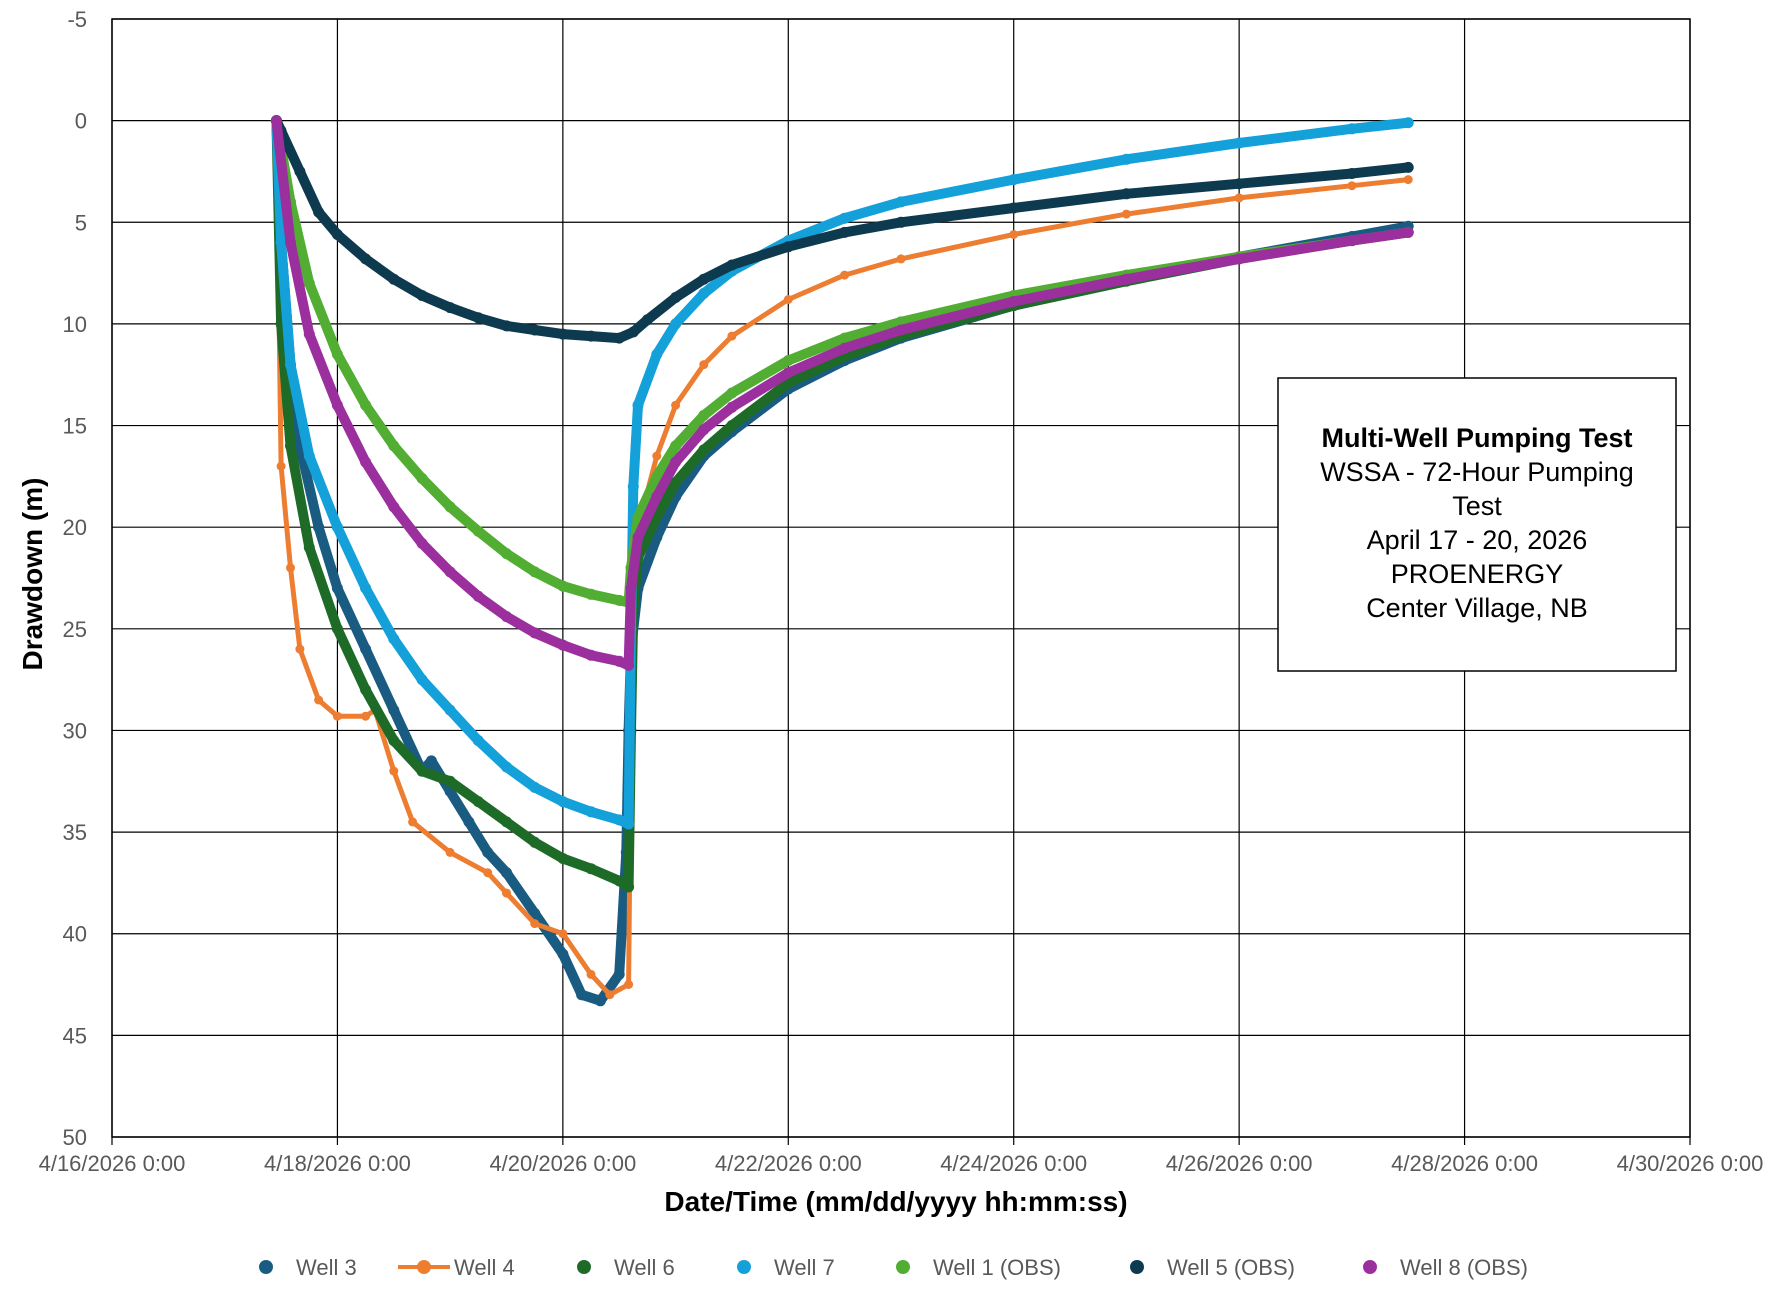 Image resolution: width=1785 pixels, height=1290 pixels. Describe the element at coordinates (1690, 1163) in the screenshot. I see `x-tick-label: 4/30/2026 0:00` at that location.